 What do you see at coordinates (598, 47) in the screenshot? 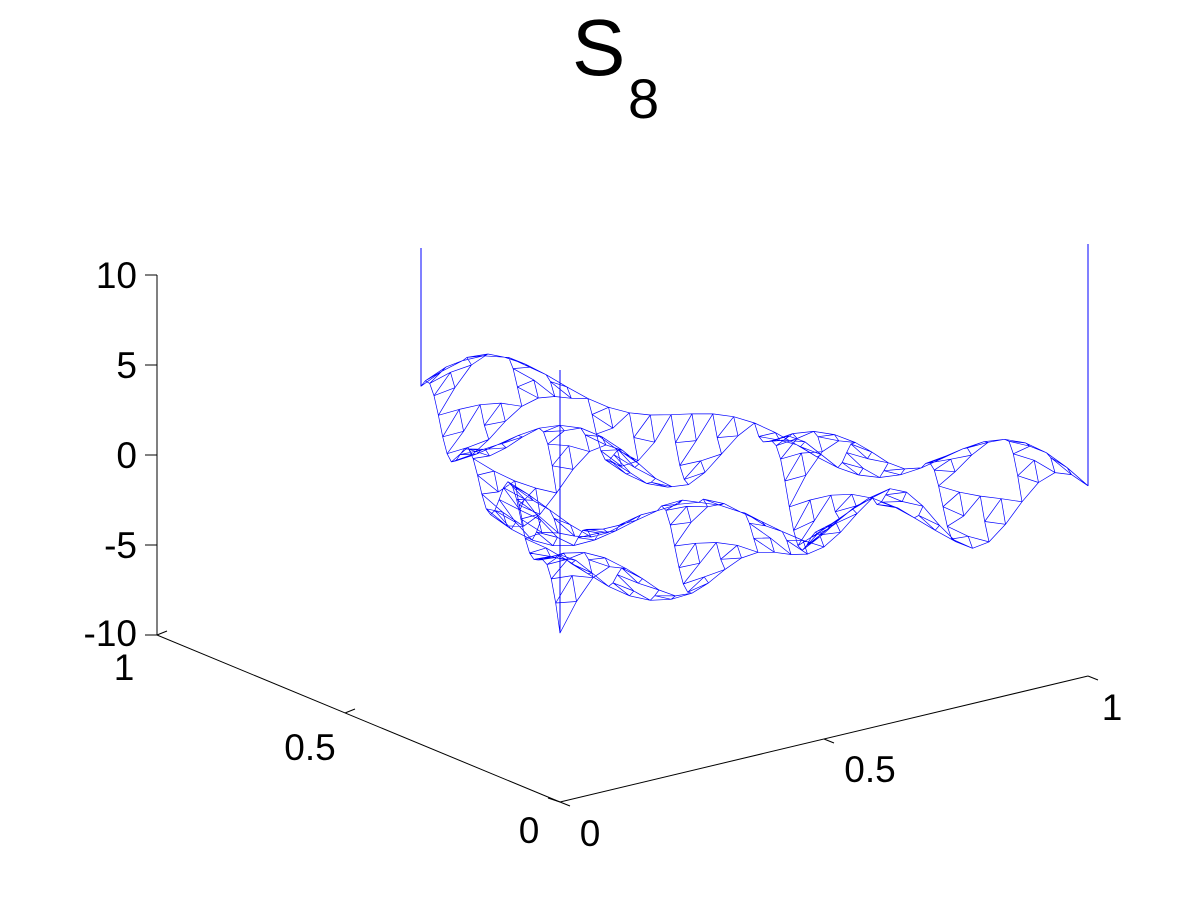
I see `chart-title: S` at bounding box center [598, 47].